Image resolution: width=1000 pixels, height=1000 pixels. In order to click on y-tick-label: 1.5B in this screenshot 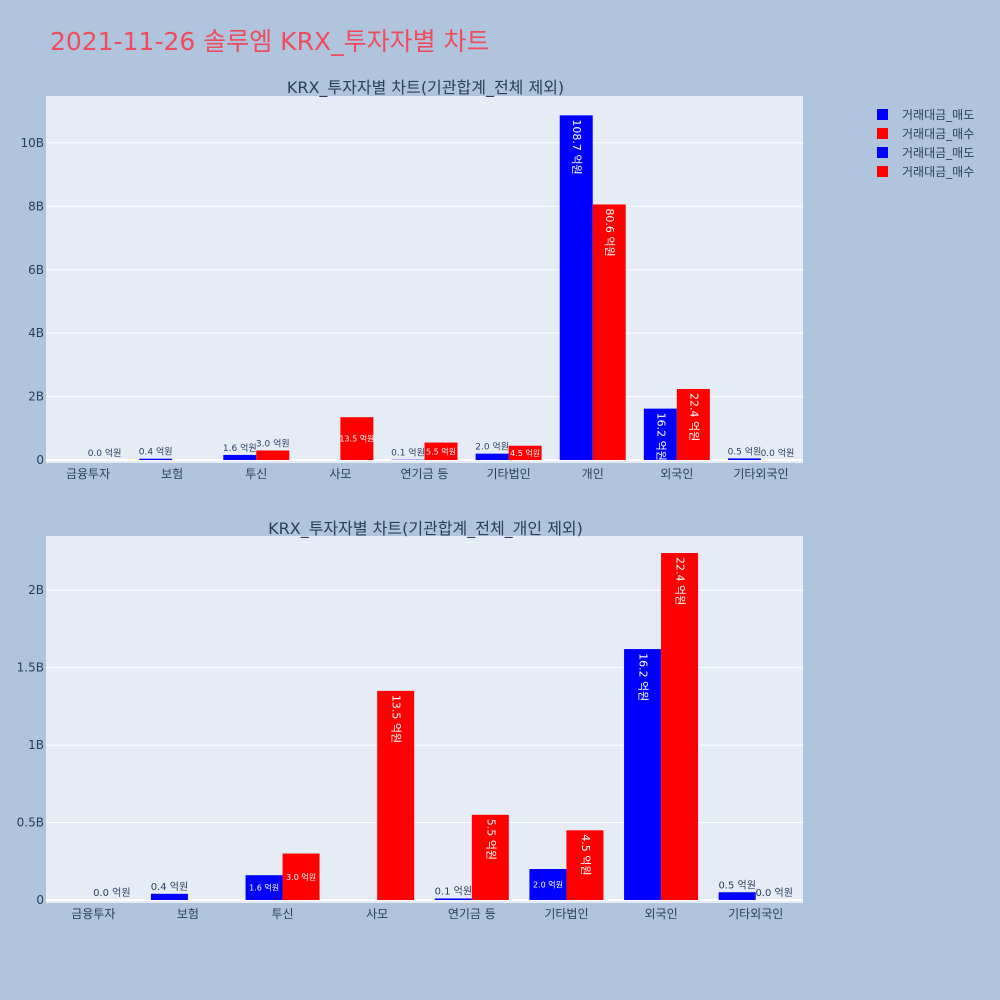, I will do `click(30, 668)`.